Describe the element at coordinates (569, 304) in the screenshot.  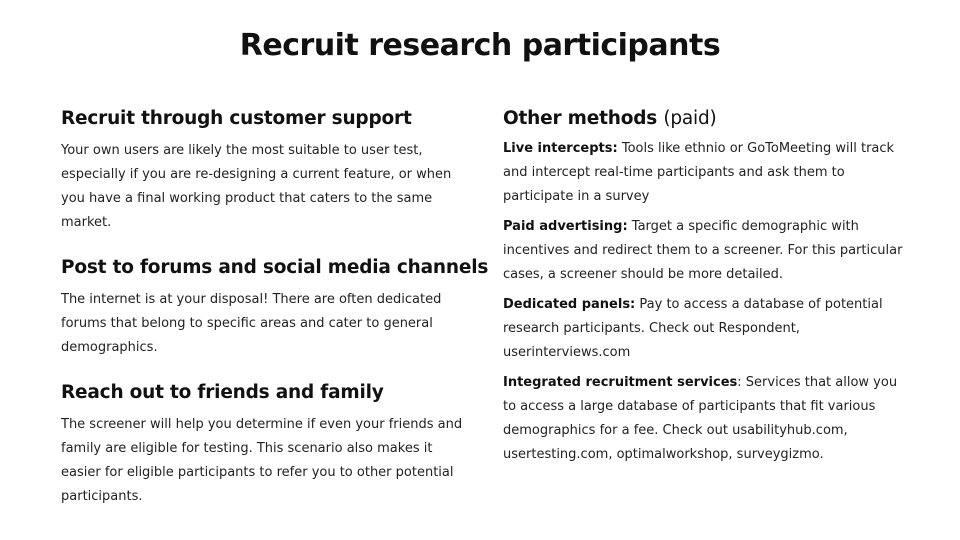
I see `method-lead: Dedicated panels:` at that location.